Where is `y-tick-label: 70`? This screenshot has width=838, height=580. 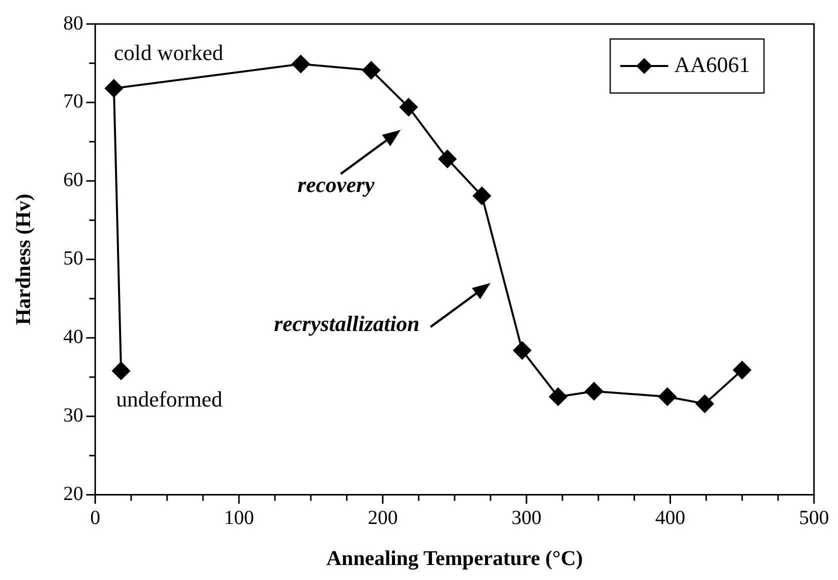
y-tick-label: 70 is located at coordinates (73, 101).